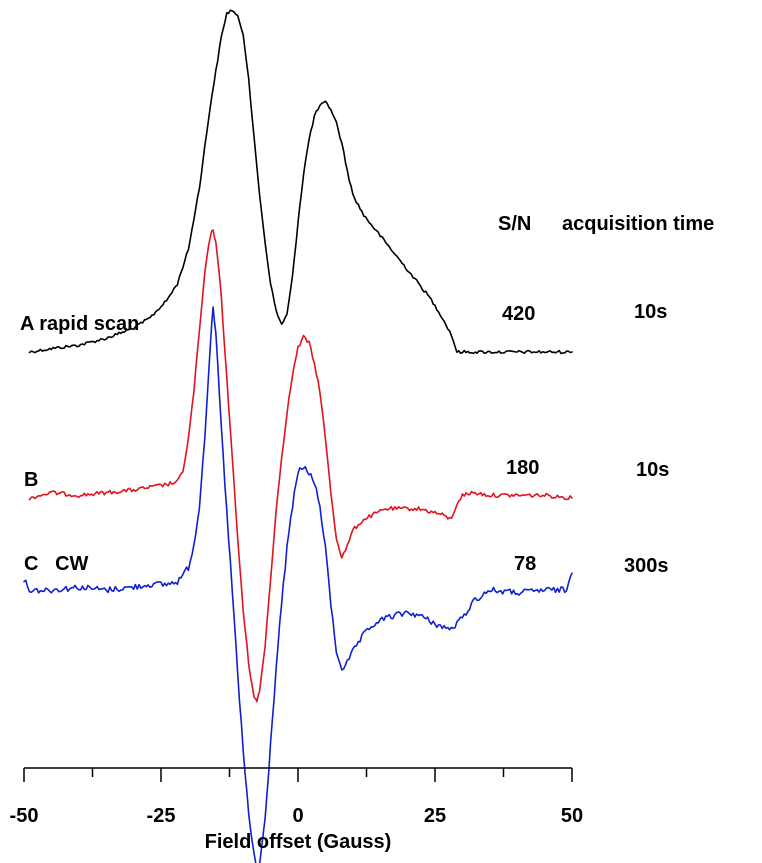  I want to click on sn-value-c: 78, so click(525, 564).